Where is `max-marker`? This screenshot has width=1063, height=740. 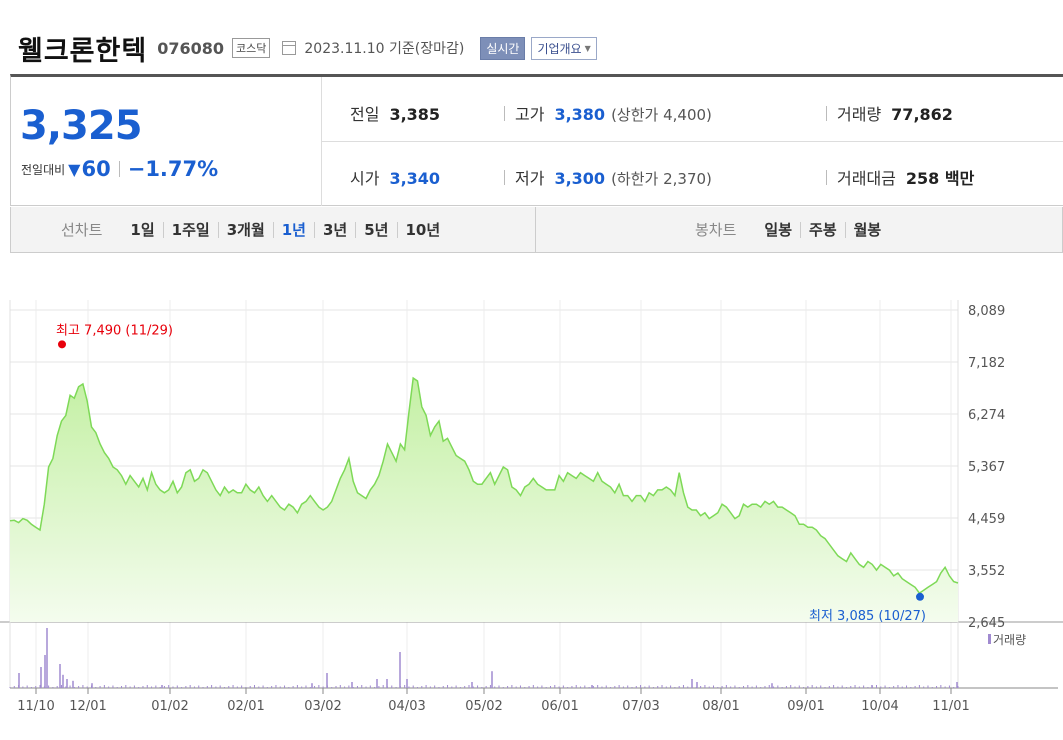 max-marker is located at coordinates (62, 344).